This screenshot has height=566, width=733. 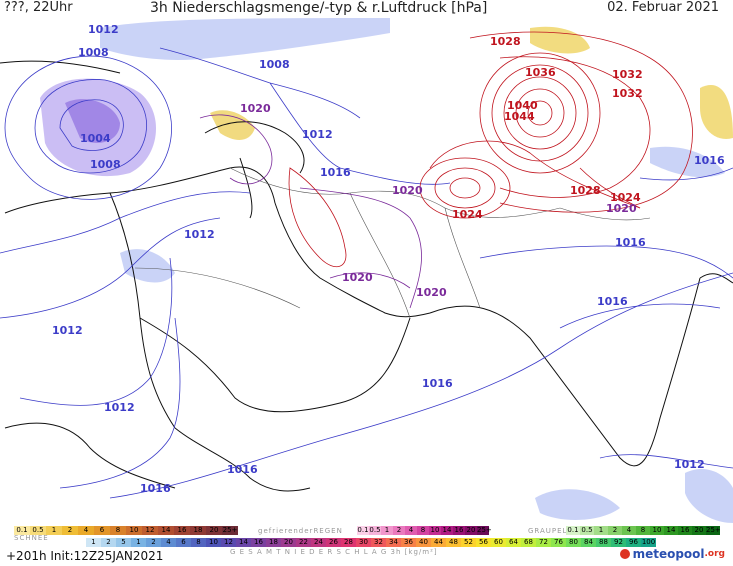 I want to click on pressure-label: 1032, so click(x=627, y=93).